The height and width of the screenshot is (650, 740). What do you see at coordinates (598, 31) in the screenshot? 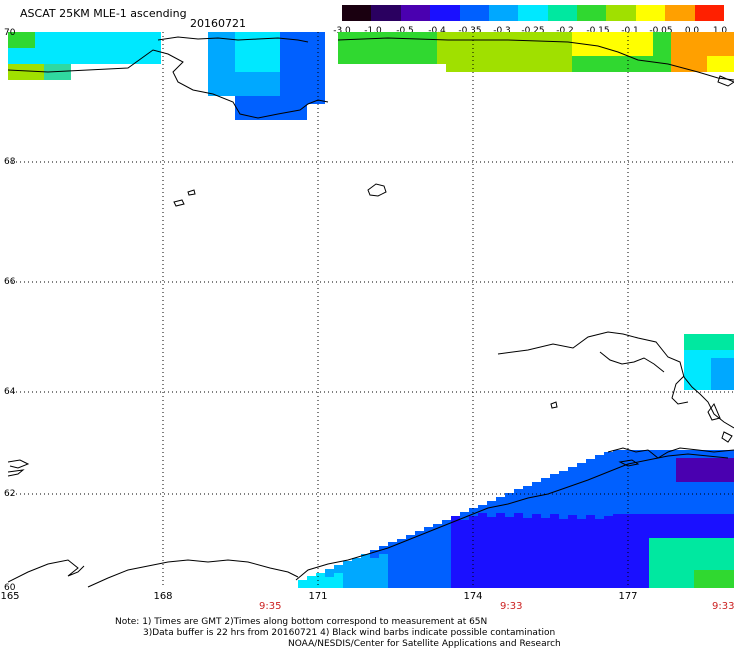
I see `colorbar-label: -0.15` at bounding box center [598, 31].